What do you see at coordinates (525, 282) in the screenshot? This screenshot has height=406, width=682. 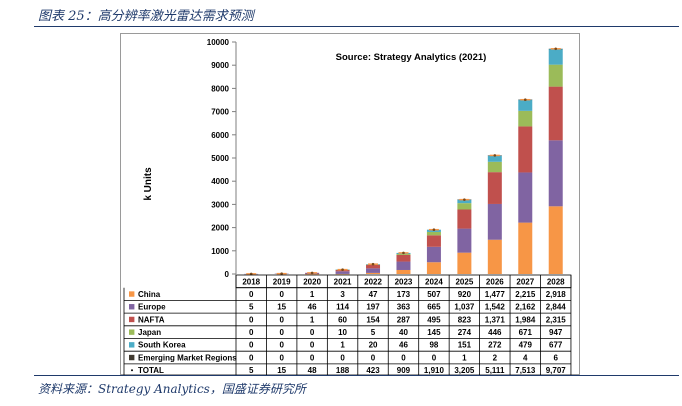 I see `x-tick-label-2027: 2027` at bounding box center [525, 282].